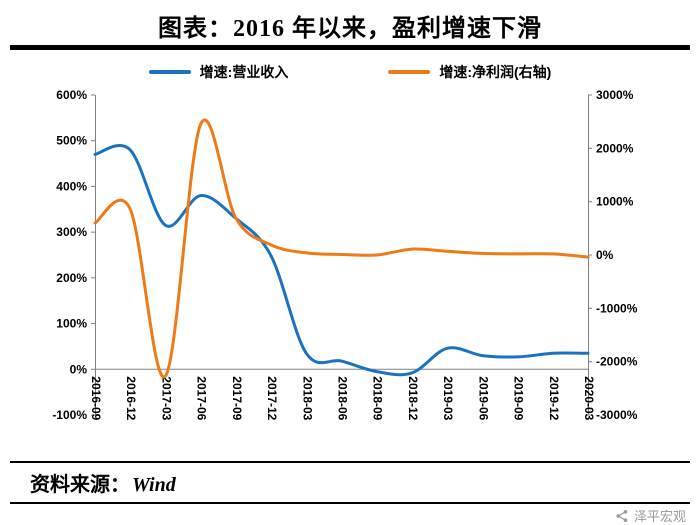 The image size is (700, 525). I want to click on brand: 泽平宏观, so click(650, 515).